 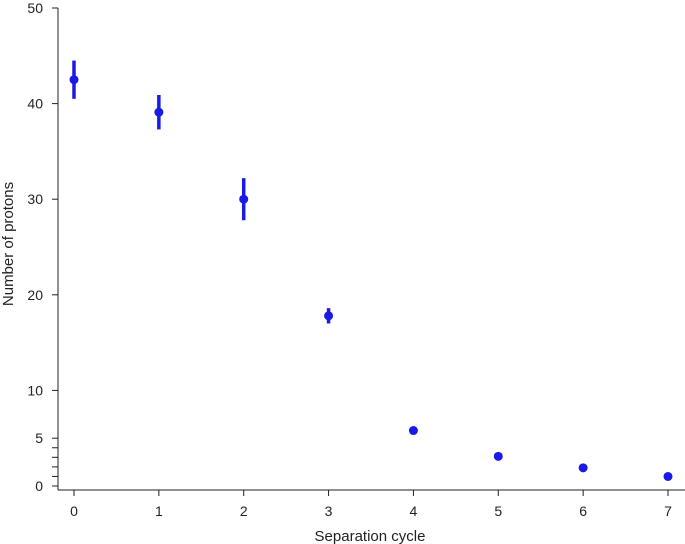 I want to click on x-tick-label: 1, so click(x=159, y=511).